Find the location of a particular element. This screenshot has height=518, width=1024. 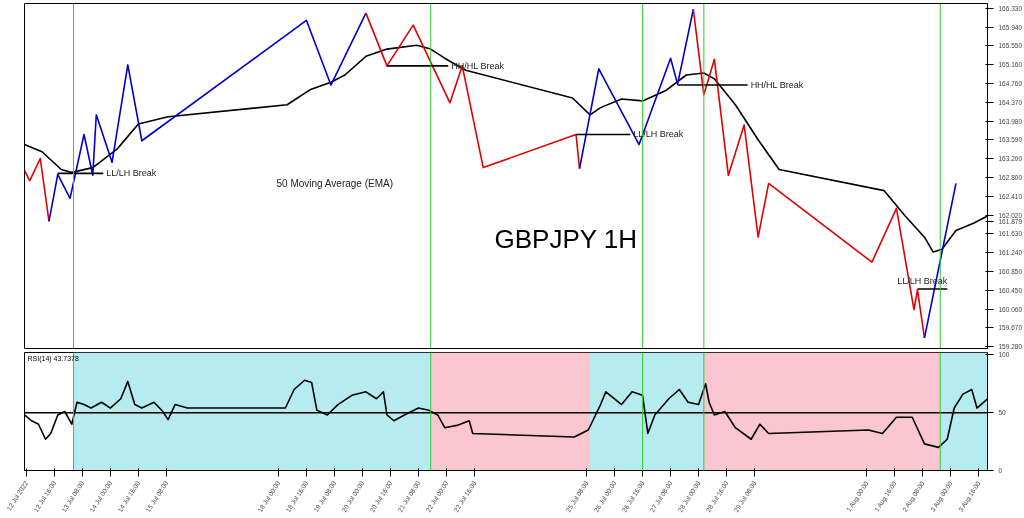

text: GBPJPY 1H is located at coordinates (566, 238).